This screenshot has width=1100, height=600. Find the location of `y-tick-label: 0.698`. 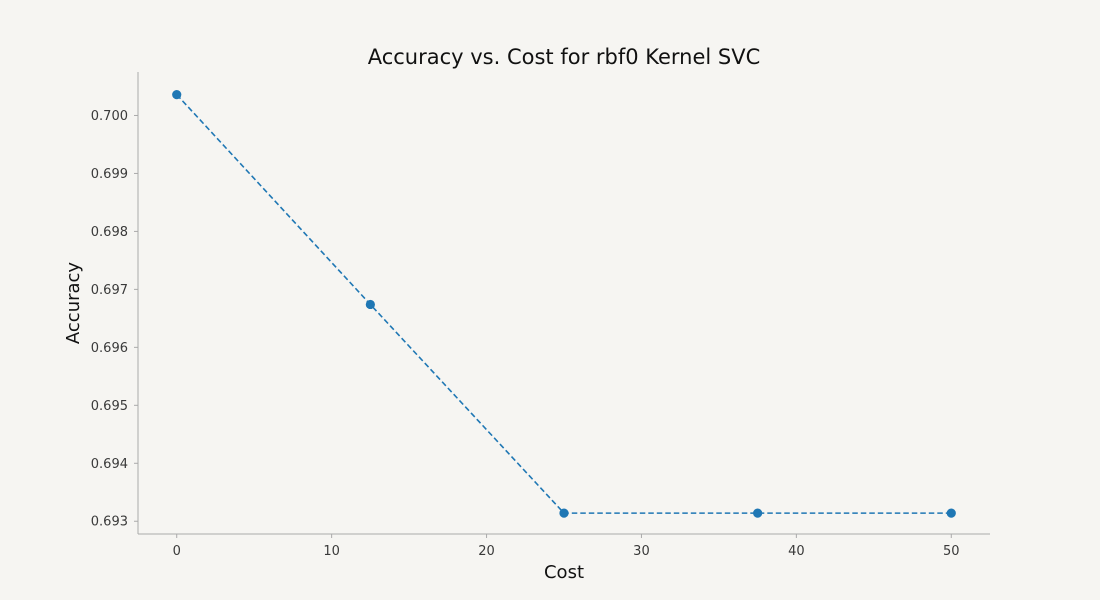

y-tick-label: 0.698 is located at coordinates (109, 232).